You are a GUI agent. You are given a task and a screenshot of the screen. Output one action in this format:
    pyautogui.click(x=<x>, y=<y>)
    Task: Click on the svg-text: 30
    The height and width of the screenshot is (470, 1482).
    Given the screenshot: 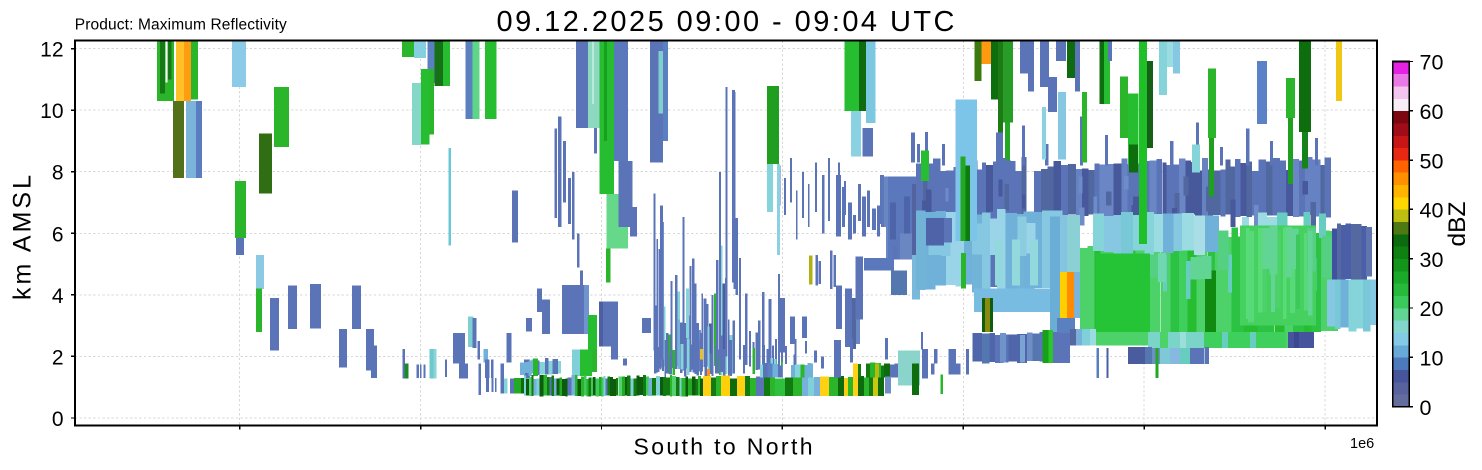 What is the action you would take?
    pyautogui.click(x=1432, y=260)
    